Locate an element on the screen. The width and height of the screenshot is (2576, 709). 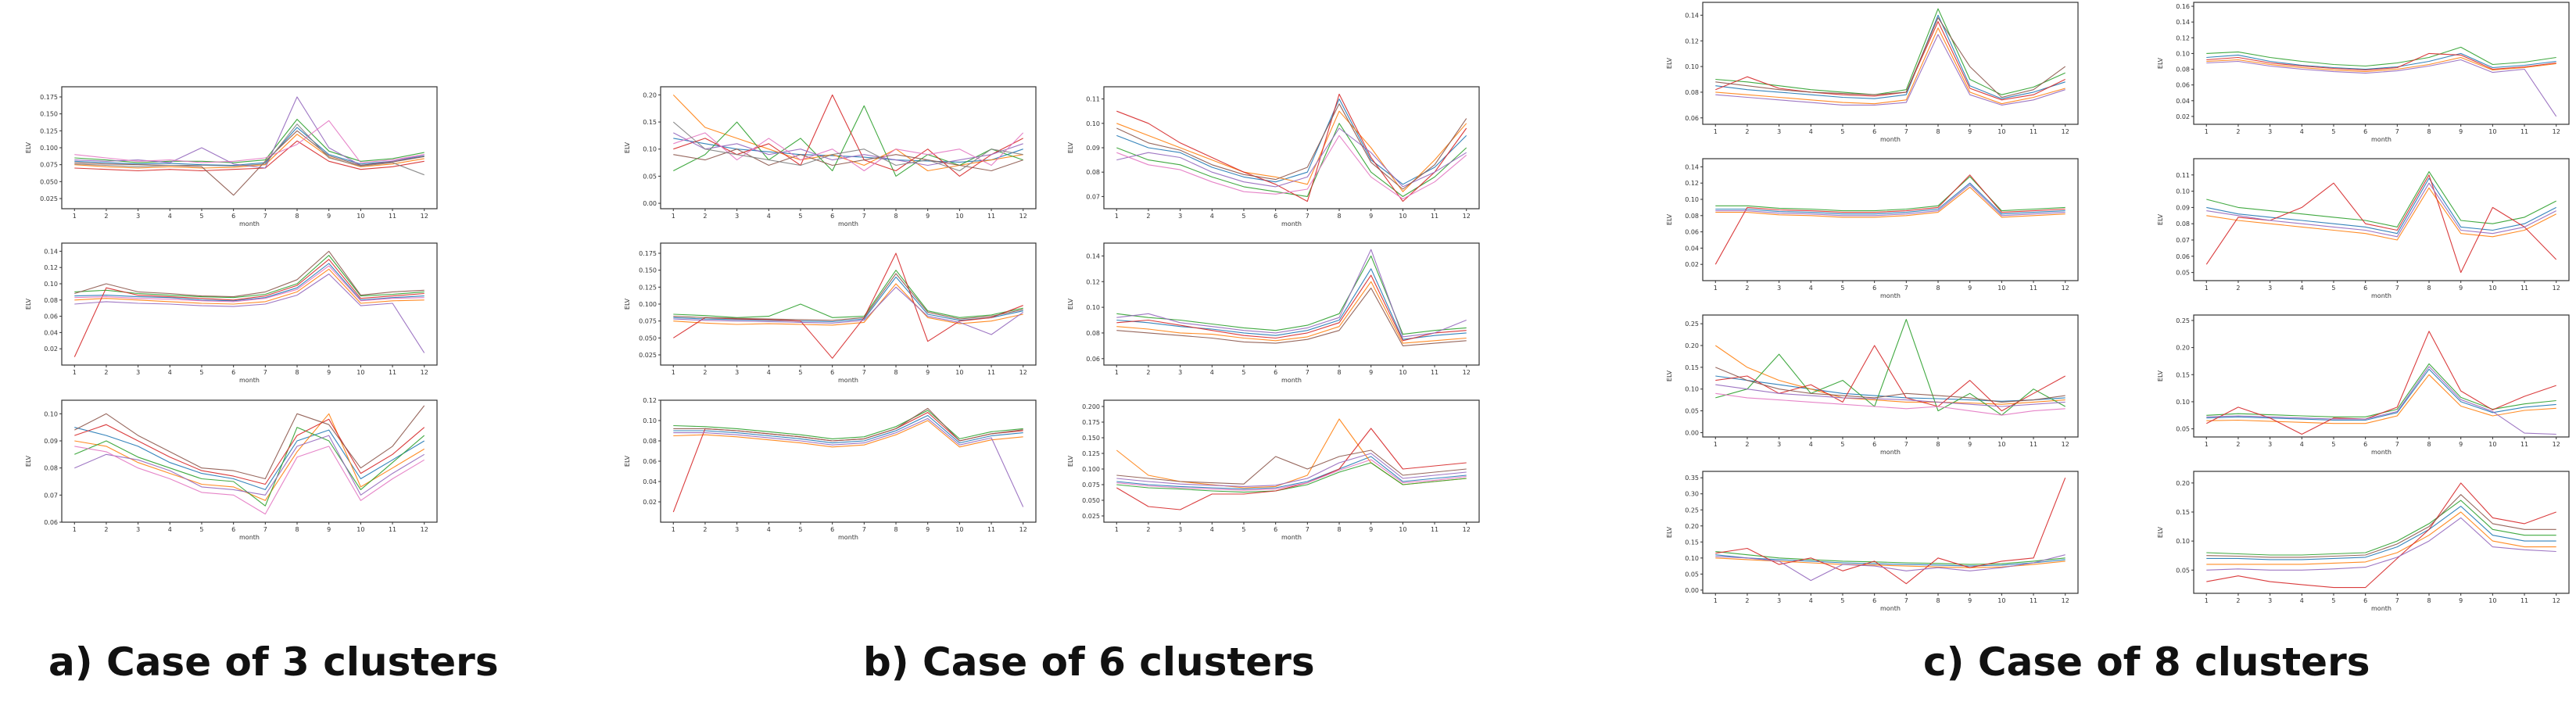
y-tick-label: 0.09 is located at coordinates (1093, 148).